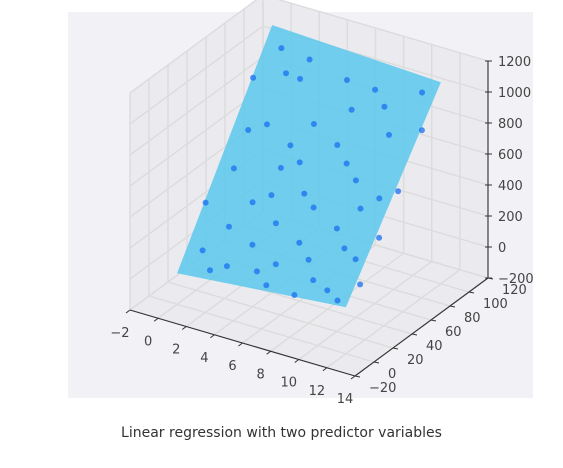 The width and height of the screenshot is (563, 468). I want to click on y-tick-label: 100, so click(495, 304).